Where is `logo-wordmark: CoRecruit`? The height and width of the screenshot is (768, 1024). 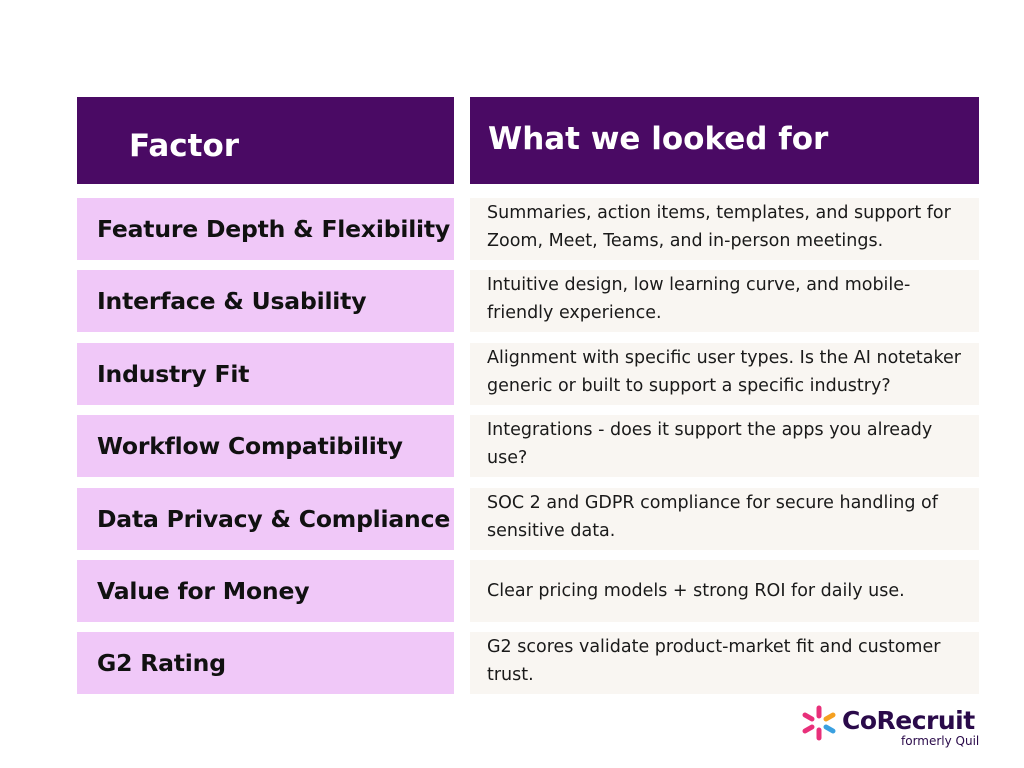
logo-wordmark: CoRecruit is located at coordinates (908, 720).